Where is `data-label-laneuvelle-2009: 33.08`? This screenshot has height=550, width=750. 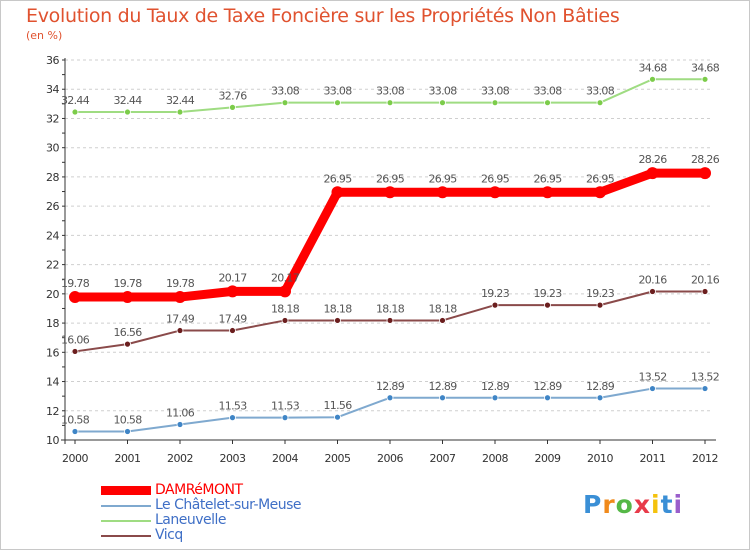
data-label-laneuvelle-2009: 33.08 is located at coordinates (548, 91).